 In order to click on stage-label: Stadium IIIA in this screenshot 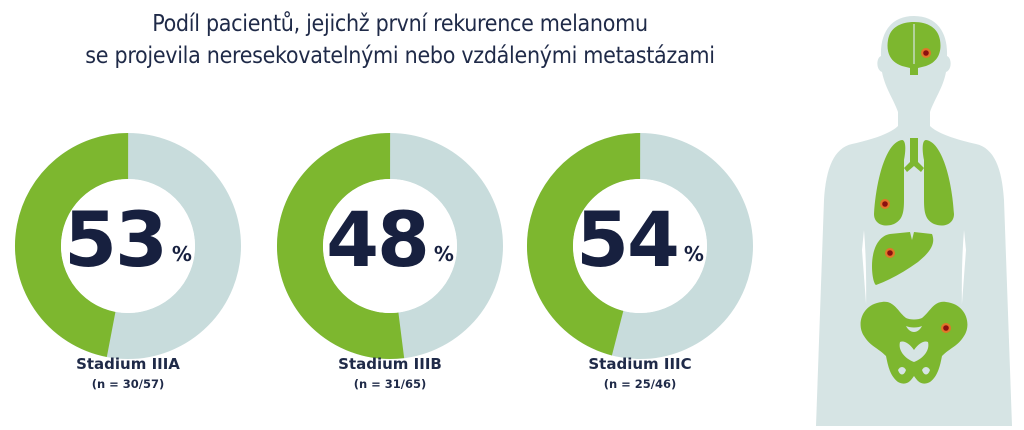, I will do `click(128, 364)`.